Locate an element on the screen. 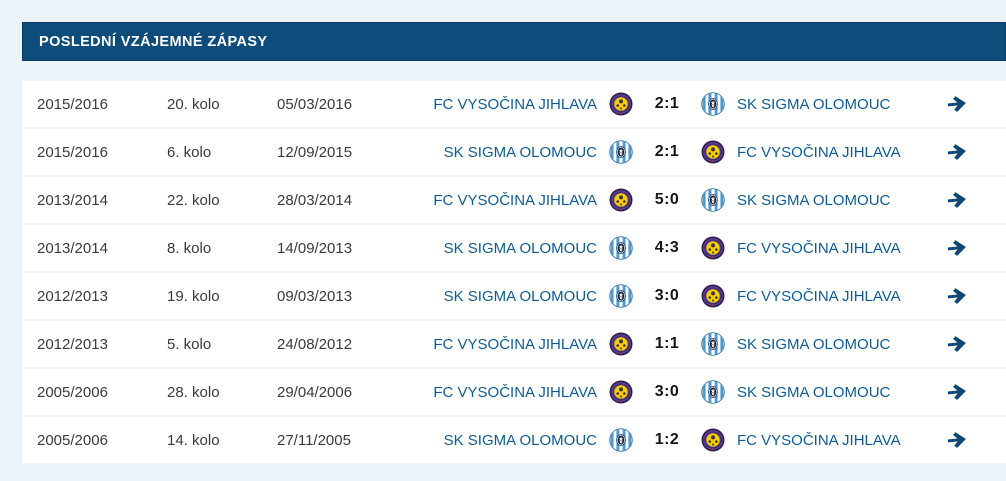 This screenshot has height=481, width=1006. match-round: 19. kolo is located at coordinates (193, 296).